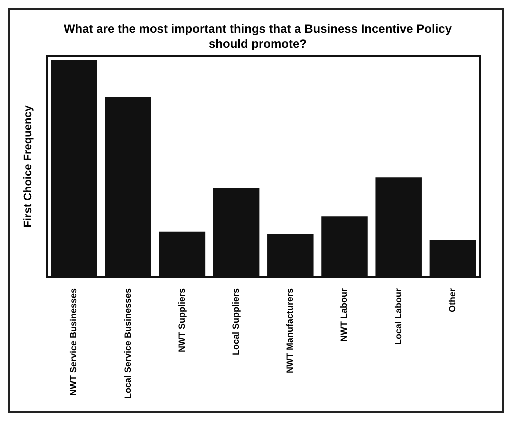  I want to click on x-tick-label: NWT Suppliers, so click(181, 320).